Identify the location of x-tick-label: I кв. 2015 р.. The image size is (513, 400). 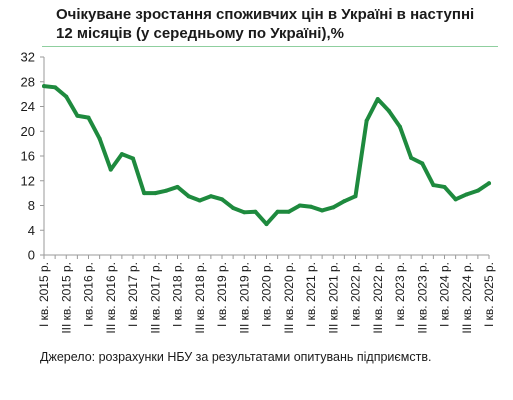
(44, 294).